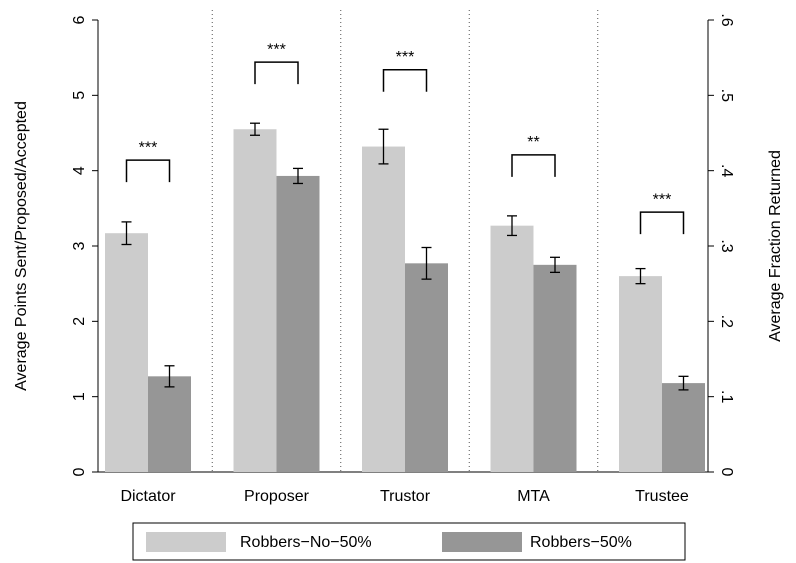  What do you see at coordinates (662, 496) in the screenshot?
I see `x-tick-label: Trustee` at bounding box center [662, 496].